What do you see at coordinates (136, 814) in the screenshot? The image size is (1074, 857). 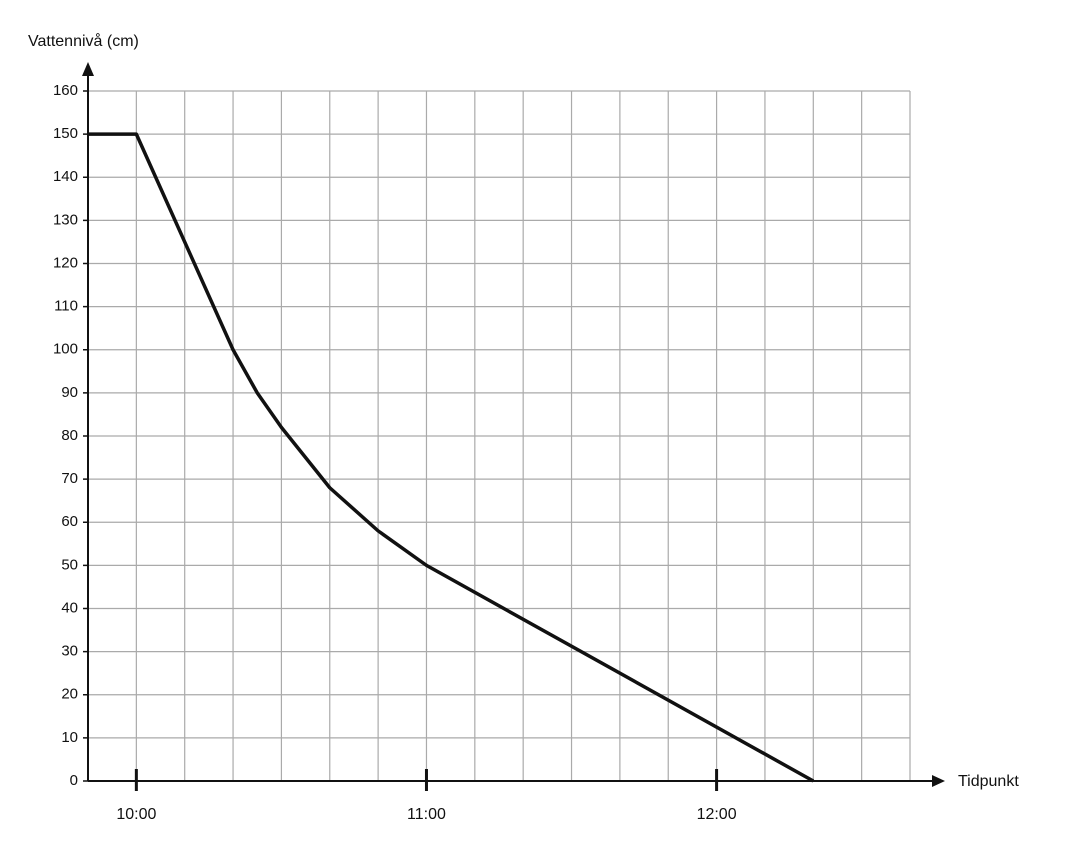 I see `x-tick-label: 10:00` at bounding box center [136, 814].